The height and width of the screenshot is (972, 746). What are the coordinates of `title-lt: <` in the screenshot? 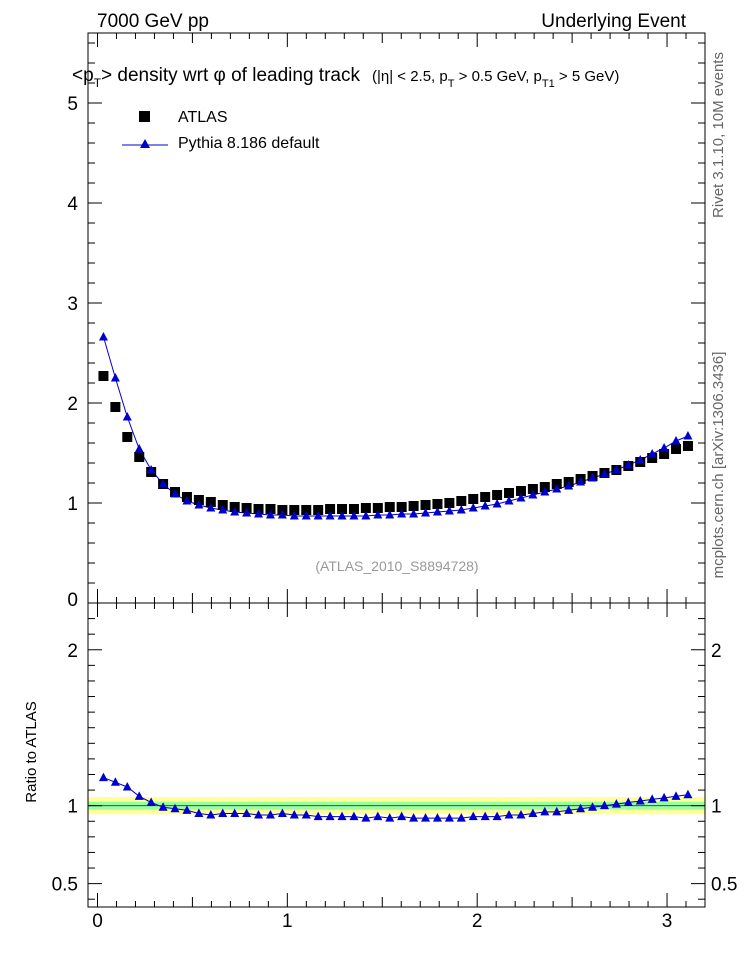 It's located at (77, 75).